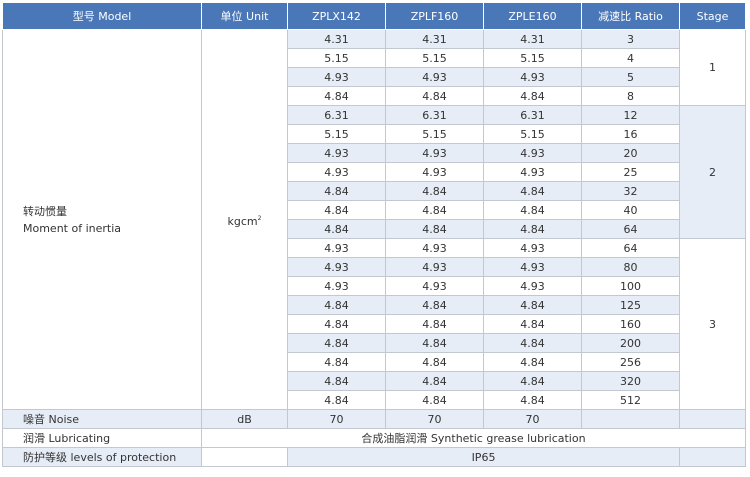 This screenshot has width=750, height=477. What do you see at coordinates (374, 134) in the screenshot?
I see `table-row: 5.15 5.15 5.15 16` at bounding box center [374, 134].